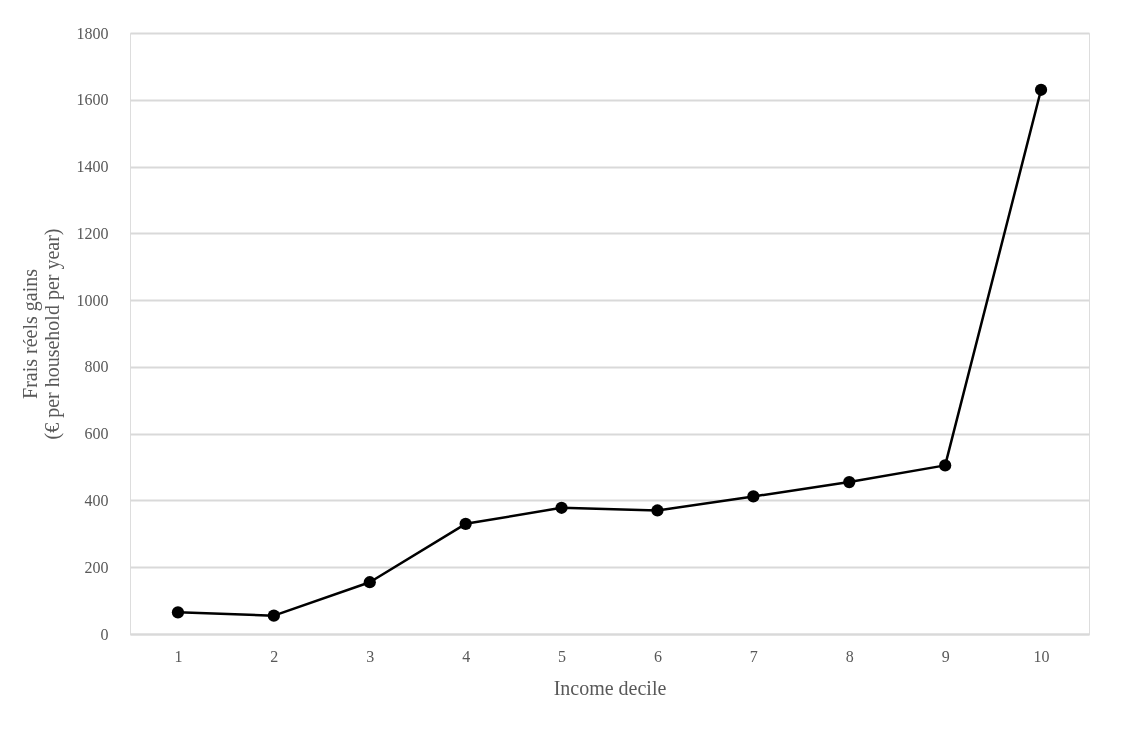  What do you see at coordinates (92, 300) in the screenshot?
I see `y-tick-label: 1000` at bounding box center [92, 300].